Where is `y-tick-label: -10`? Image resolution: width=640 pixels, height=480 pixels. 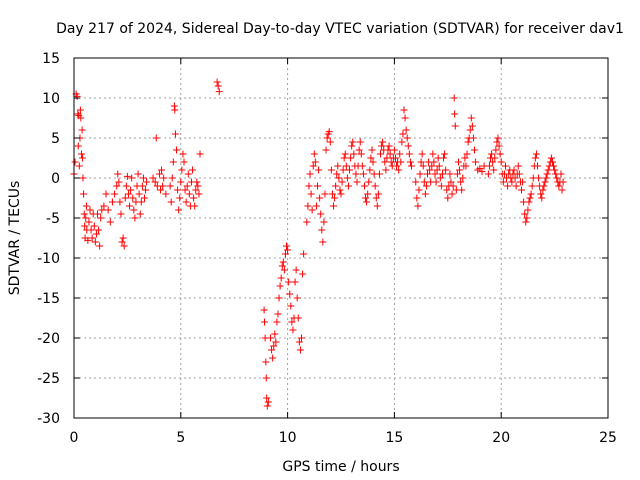 y-tick-label: -10 is located at coordinates (48, 259).